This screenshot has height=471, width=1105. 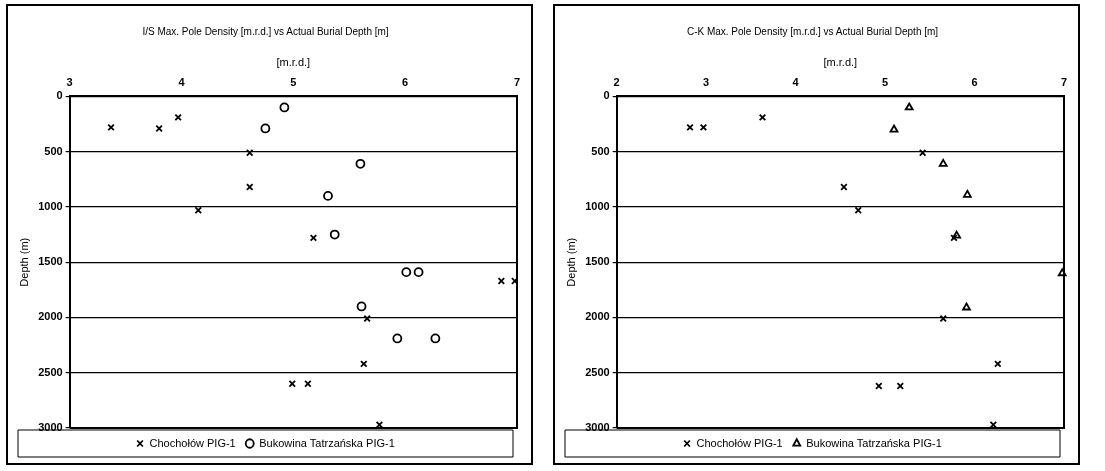 What do you see at coordinates (265, 31) in the screenshot?
I see `chart-title: I/S Max. Pole Density [m.r.d.] vs Actual Burial Depth [m]` at bounding box center [265, 31].